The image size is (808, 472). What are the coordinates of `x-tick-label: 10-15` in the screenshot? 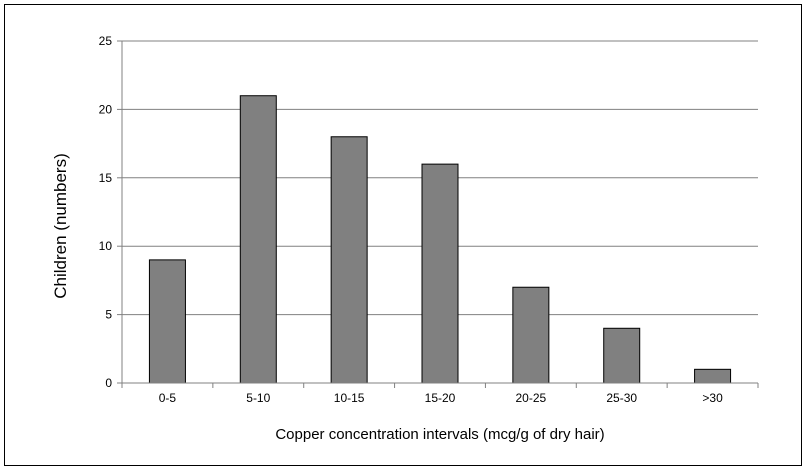 It's located at (349, 398).